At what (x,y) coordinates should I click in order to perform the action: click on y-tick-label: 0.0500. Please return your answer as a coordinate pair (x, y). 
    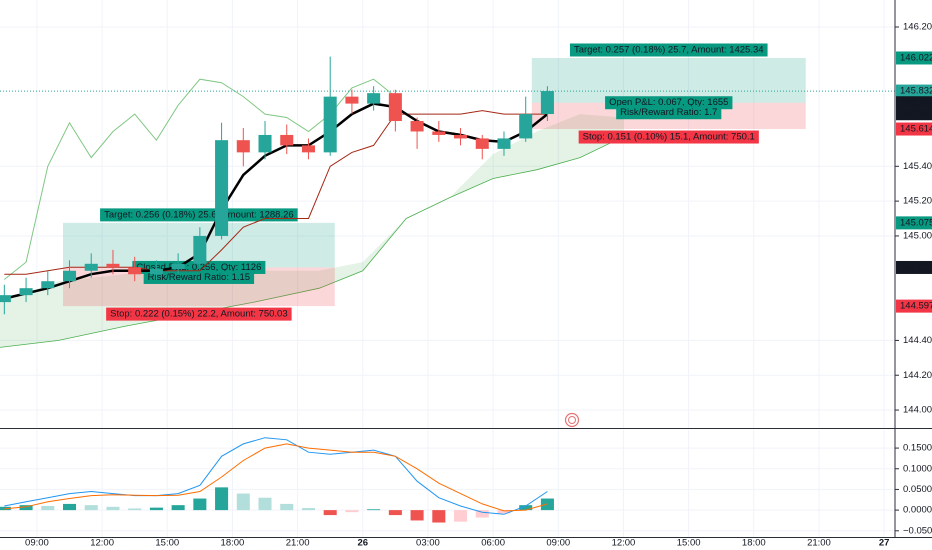
    Looking at the image, I should click on (917, 489).